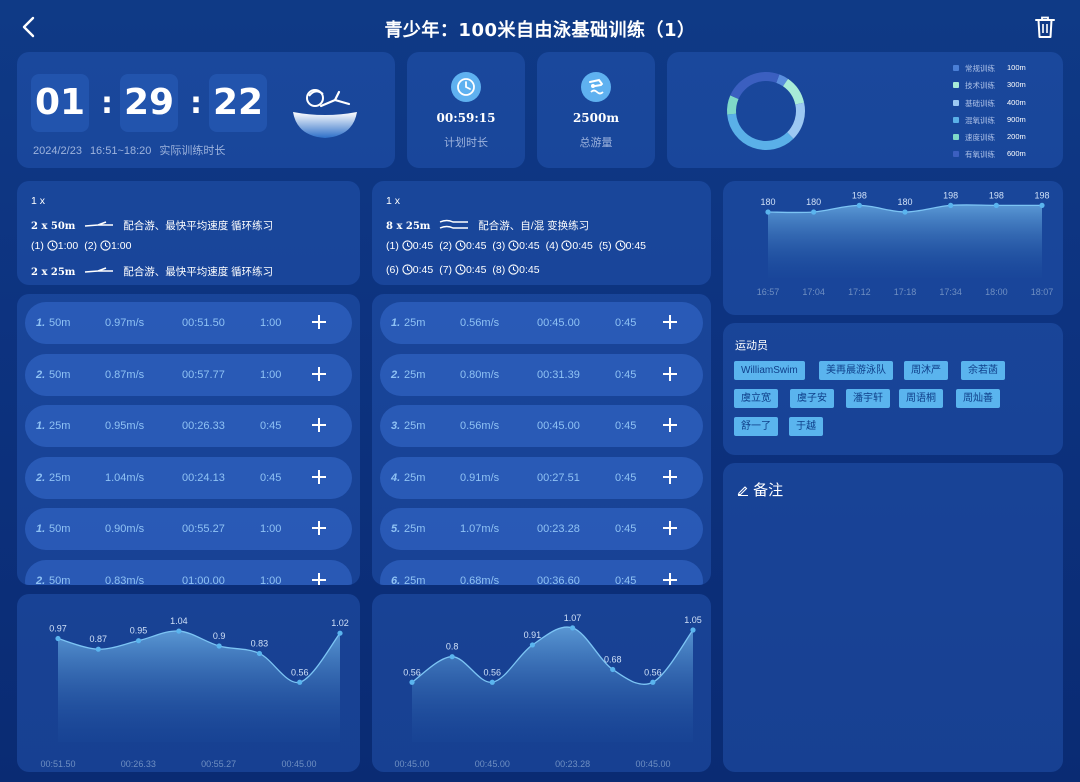 This screenshot has height=782, width=1080. What do you see at coordinates (99, 270) in the screenshot?
I see `swimmer-stroke-icon` at bounding box center [99, 270].